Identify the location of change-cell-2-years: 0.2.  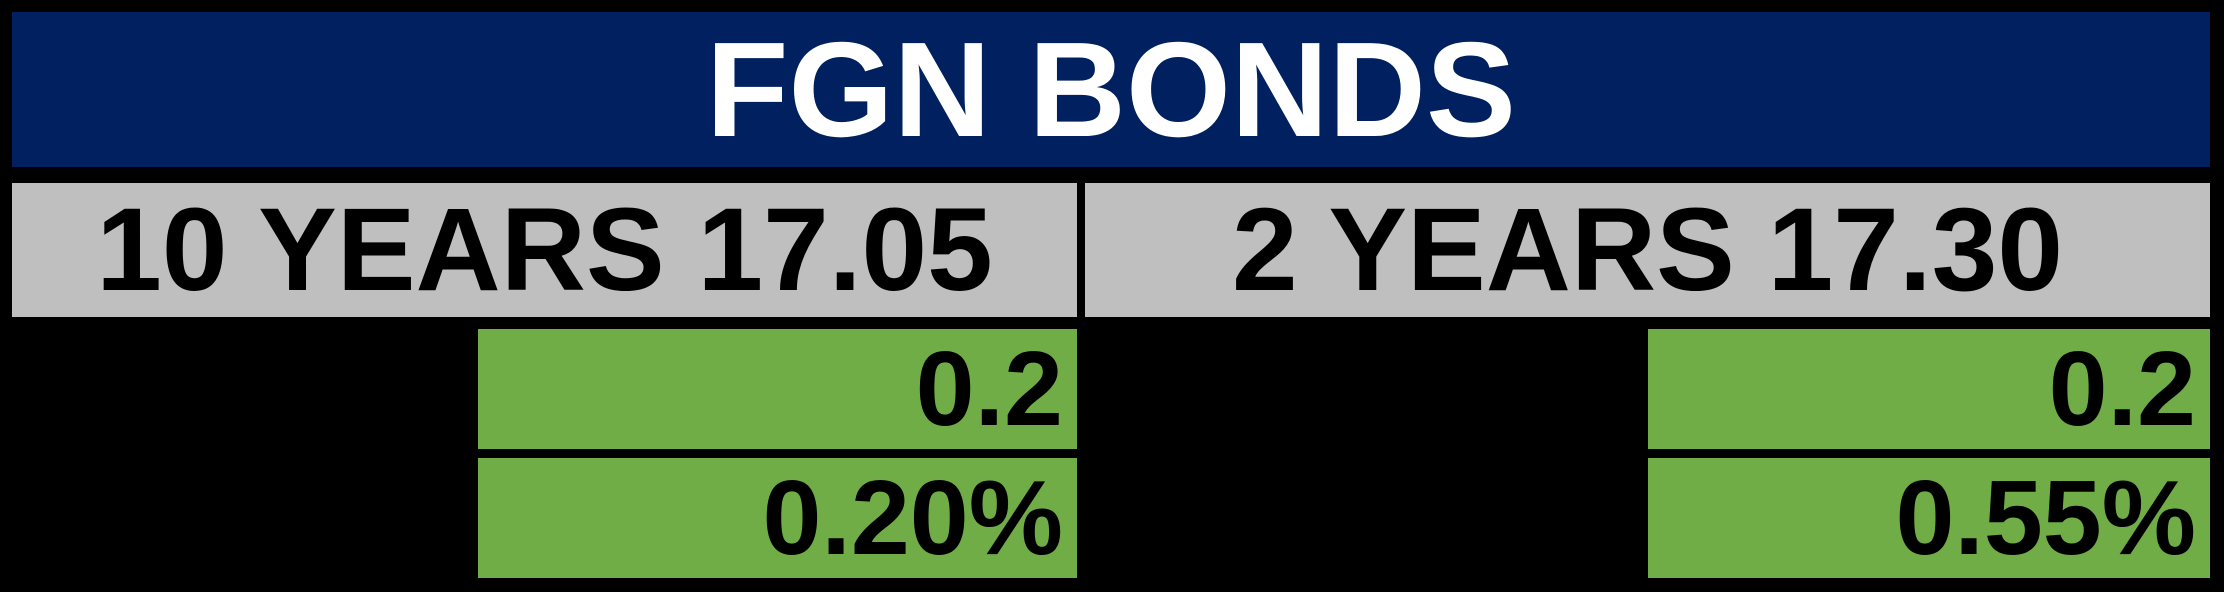
(1929, 389).